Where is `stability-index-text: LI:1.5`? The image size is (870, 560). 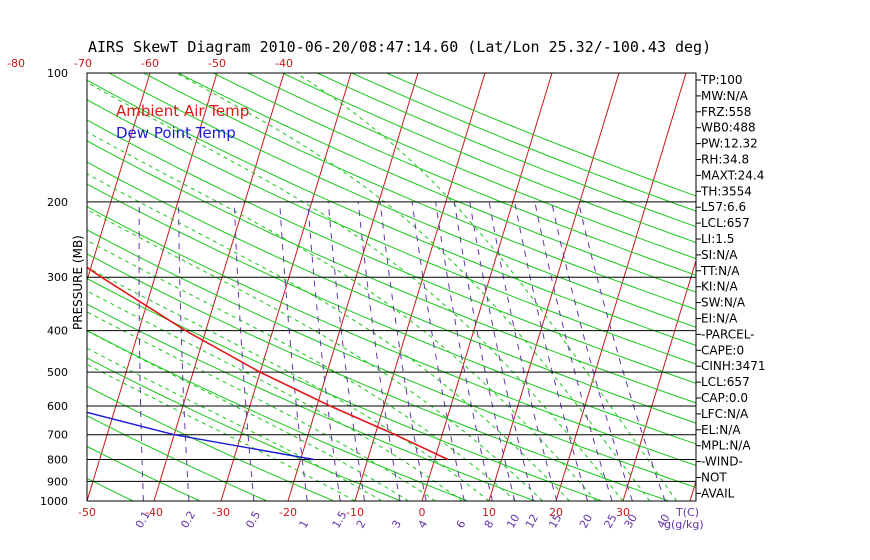 stability-index-text: LI:1.5 is located at coordinates (717, 239).